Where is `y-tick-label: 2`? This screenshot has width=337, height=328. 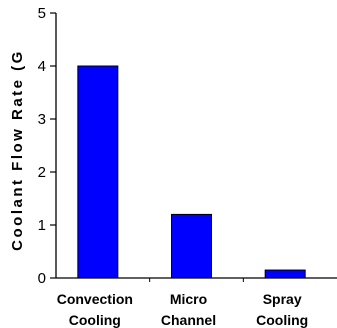
y-tick-label: 2 is located at coordinates (42, 172).